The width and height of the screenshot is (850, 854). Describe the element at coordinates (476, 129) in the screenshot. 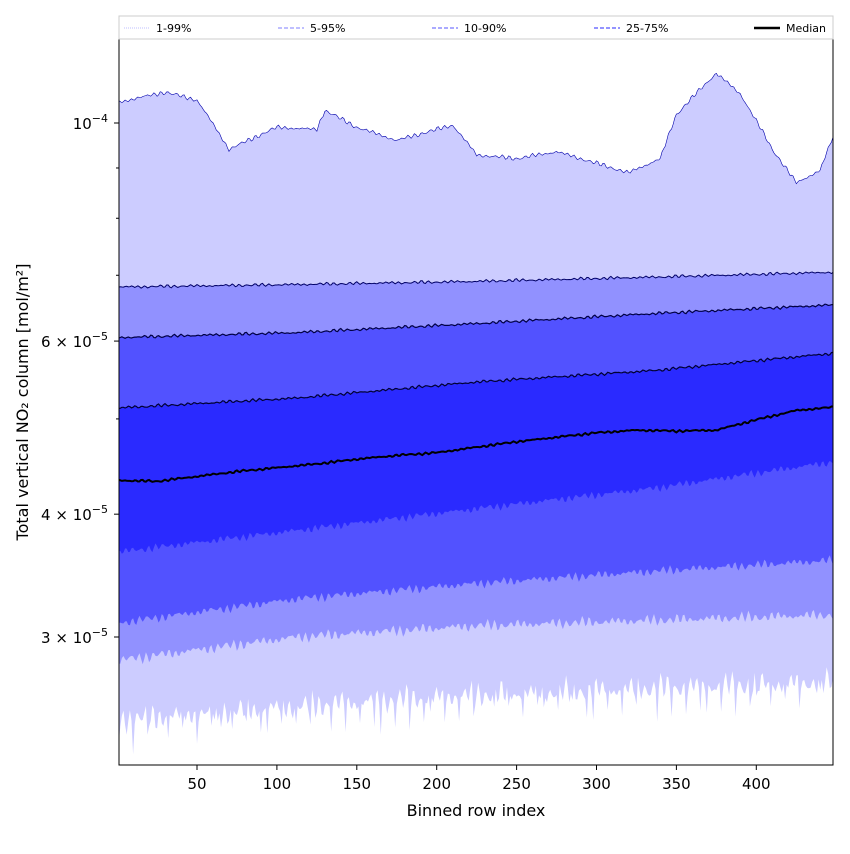

I see `line-p99` at that location.